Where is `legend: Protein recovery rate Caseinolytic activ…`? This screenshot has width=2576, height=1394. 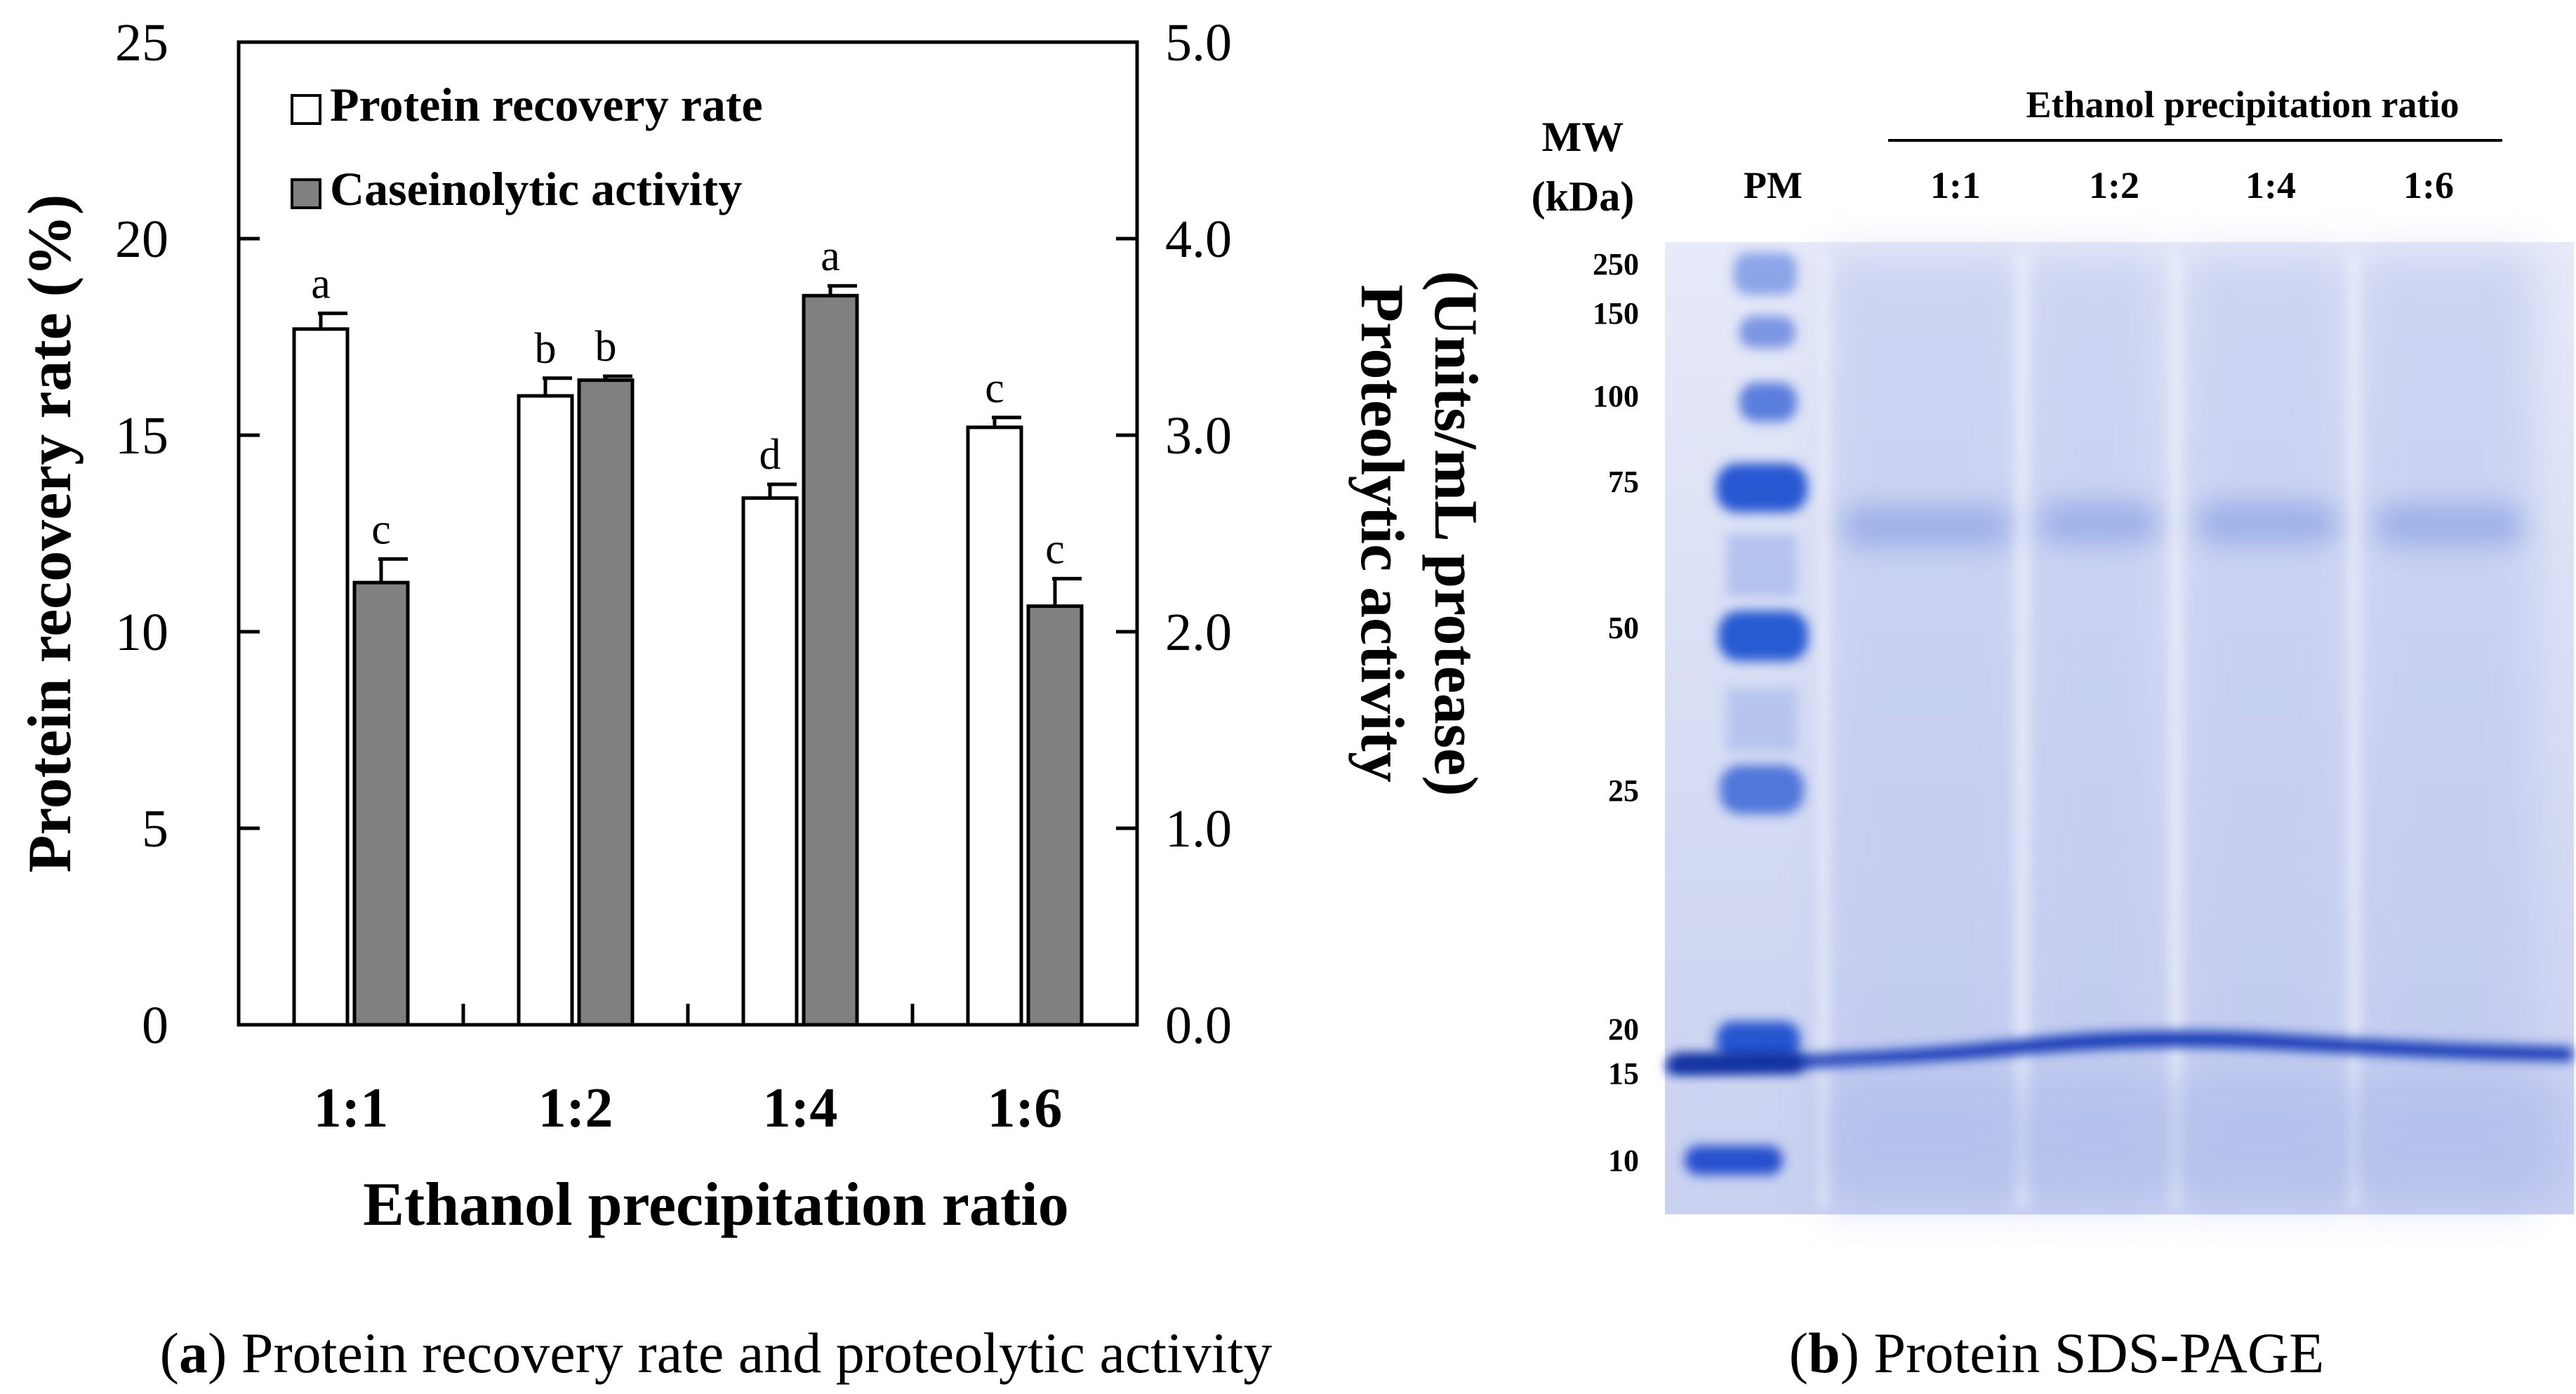
legend: Protein recovery rate Caseinolytic activ… is located at coordinates (527, 146).